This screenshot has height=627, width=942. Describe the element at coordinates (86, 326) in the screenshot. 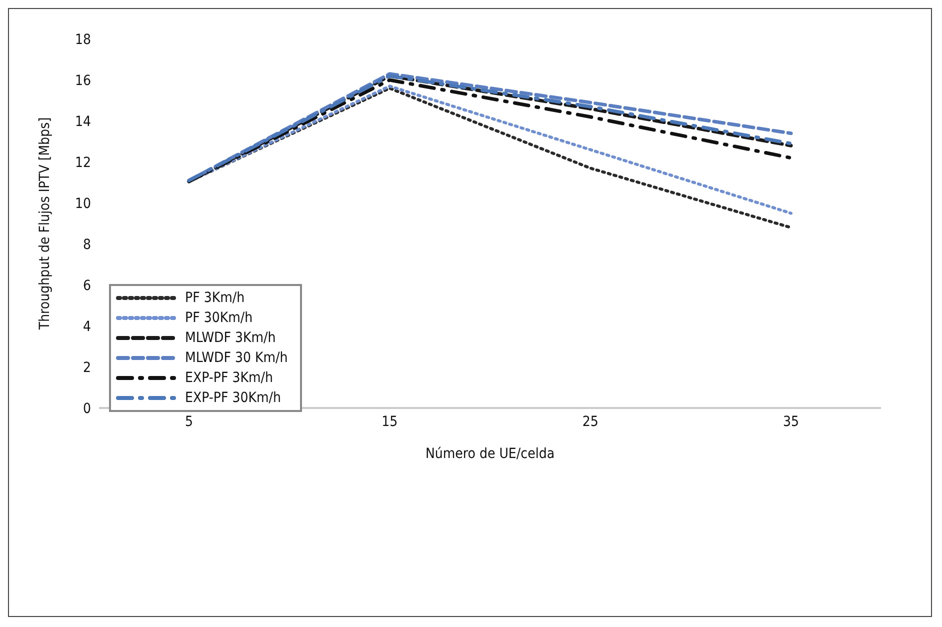

I see `y-tick-label: 4` at that location.